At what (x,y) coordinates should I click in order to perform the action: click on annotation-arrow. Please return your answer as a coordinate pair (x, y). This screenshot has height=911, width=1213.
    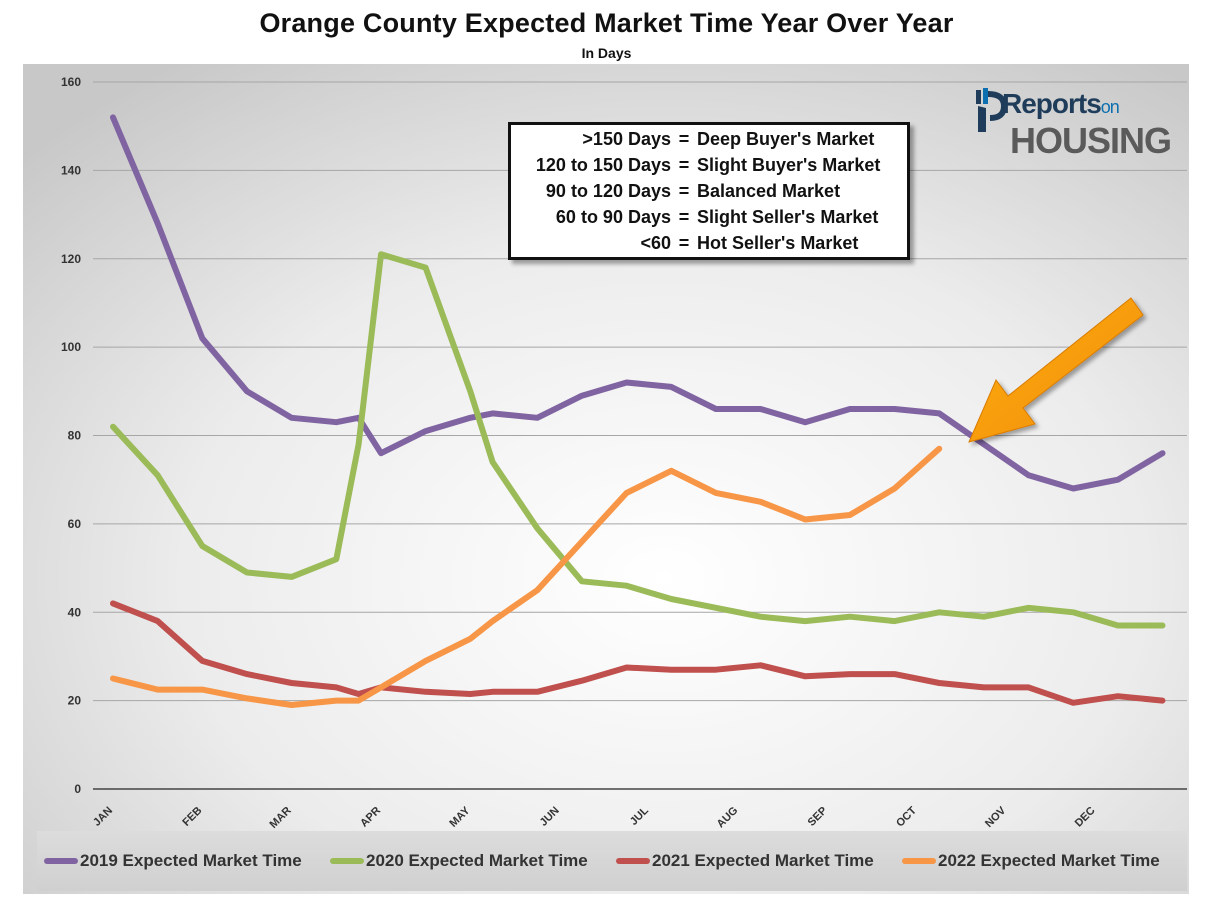
    Looking at the image, I should click on (1056, 370).